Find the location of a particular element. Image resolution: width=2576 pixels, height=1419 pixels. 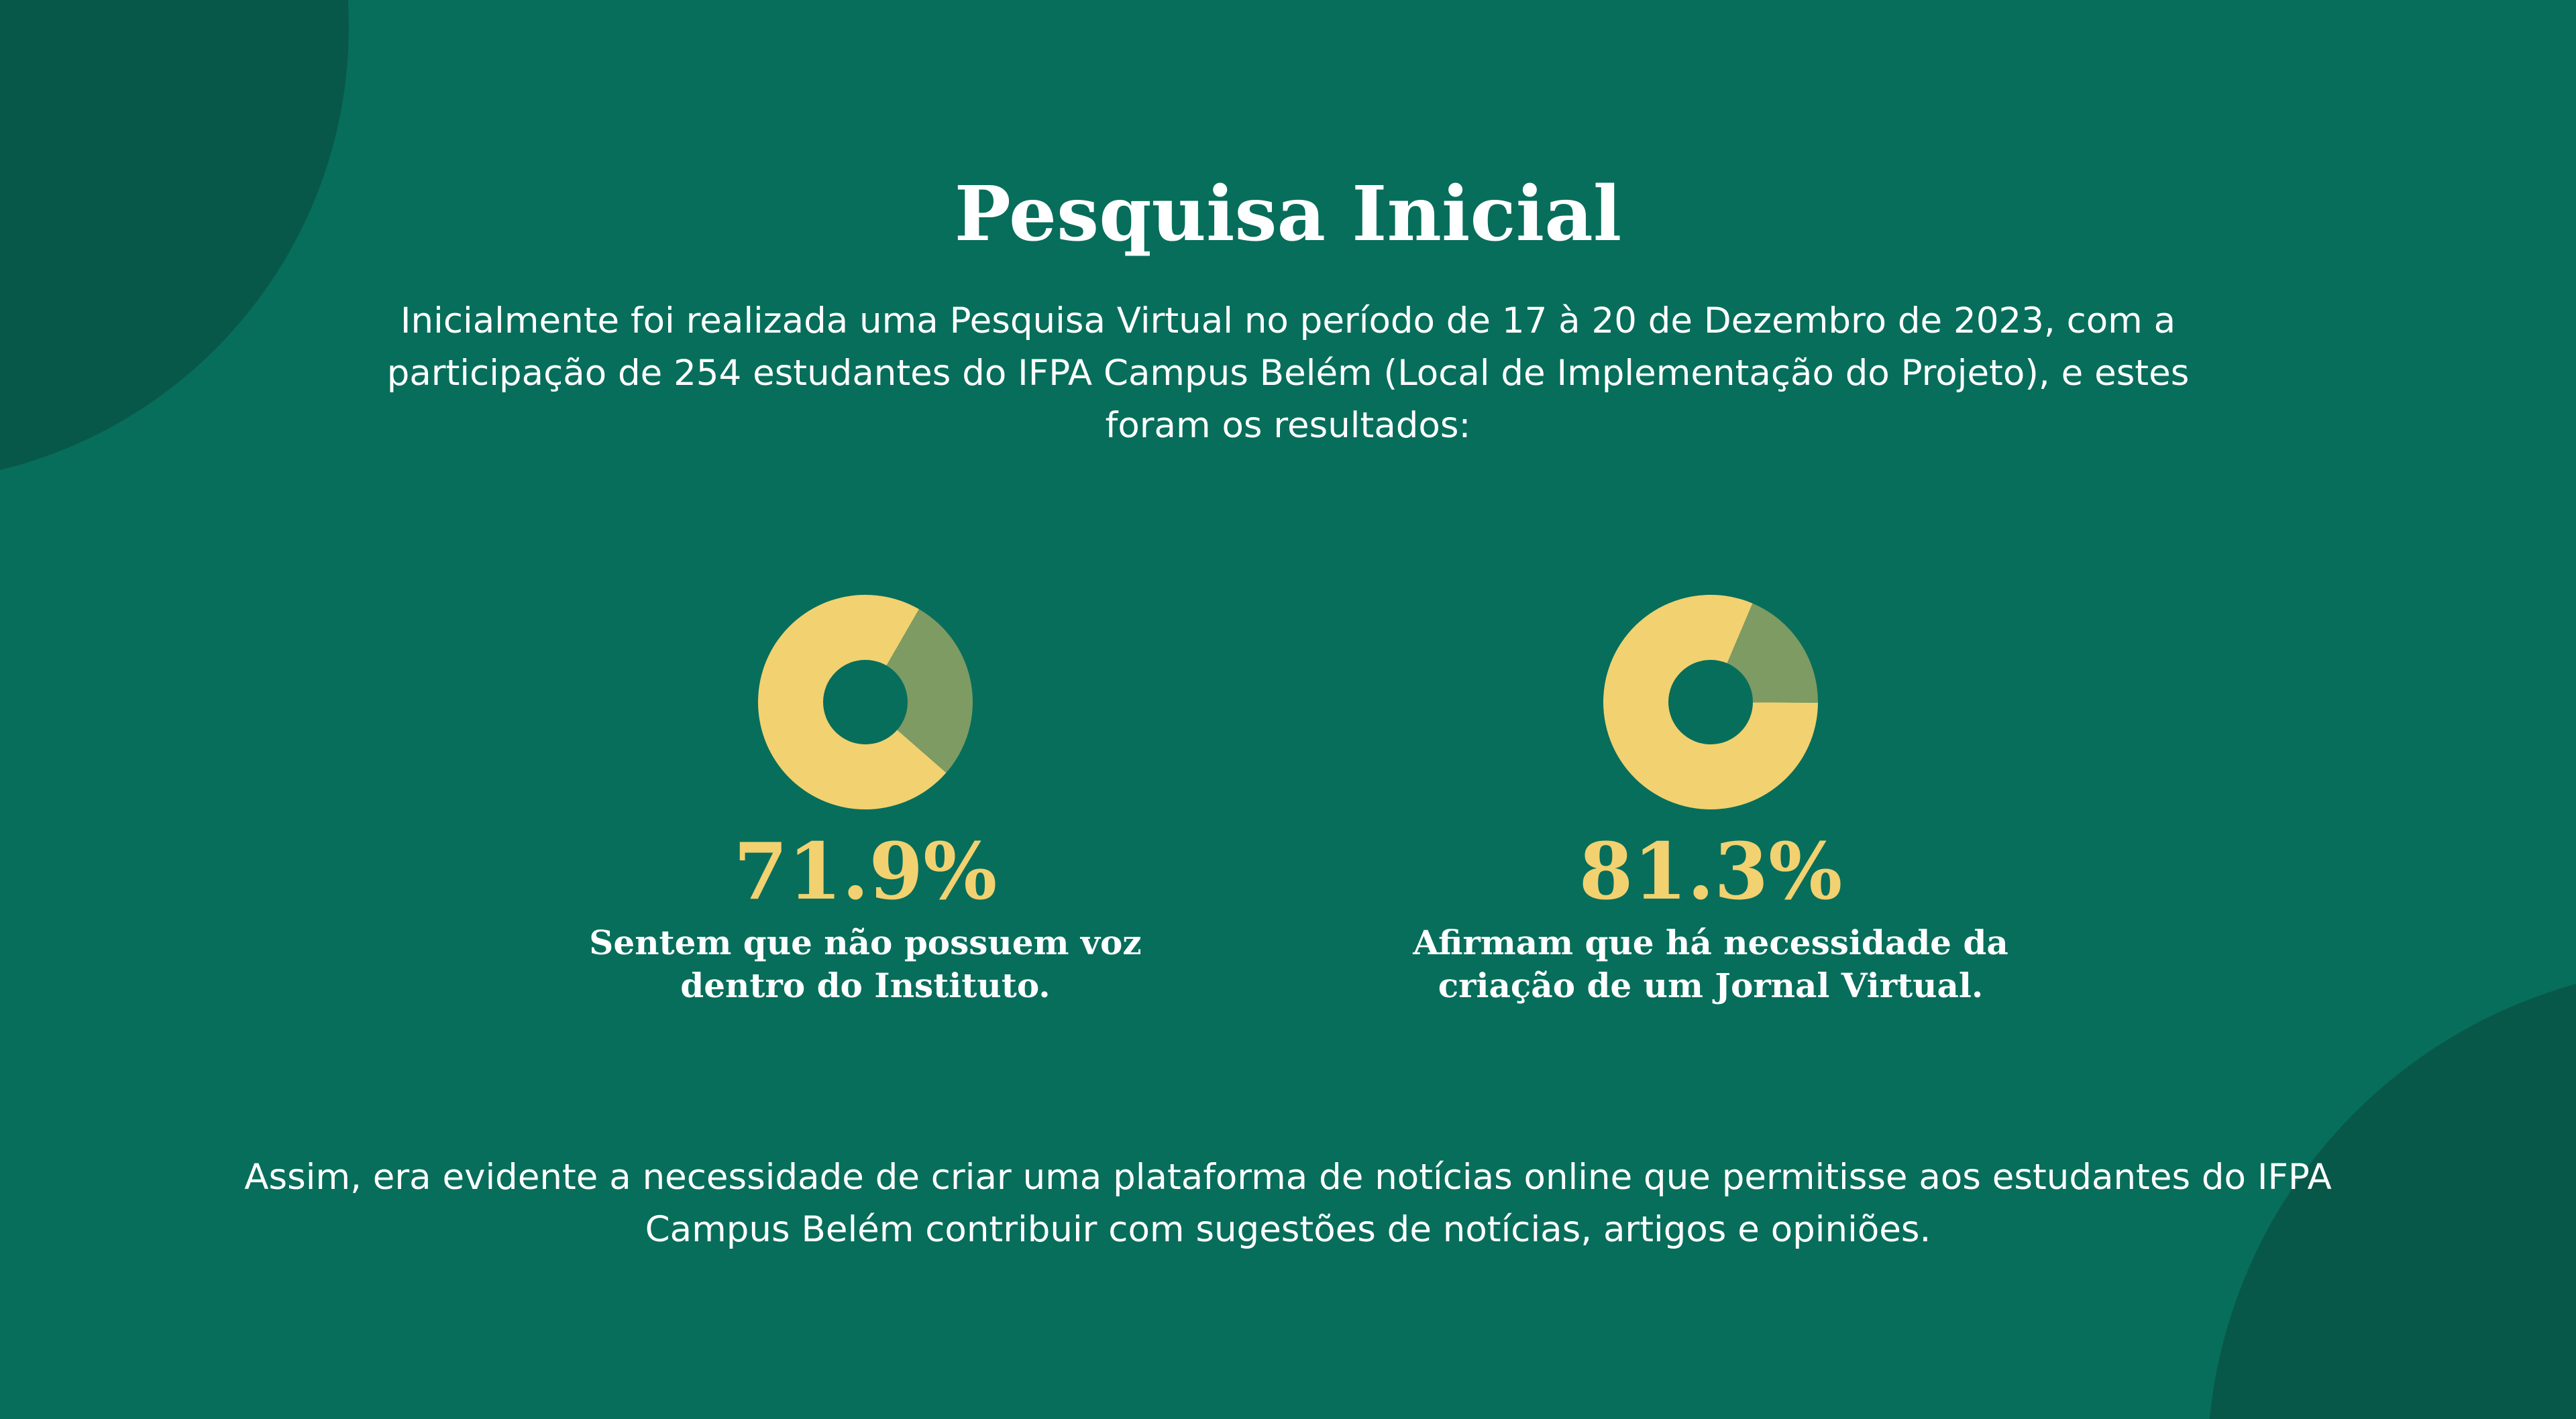

donut-chart-1-svg is located at coordinates (865, 702).